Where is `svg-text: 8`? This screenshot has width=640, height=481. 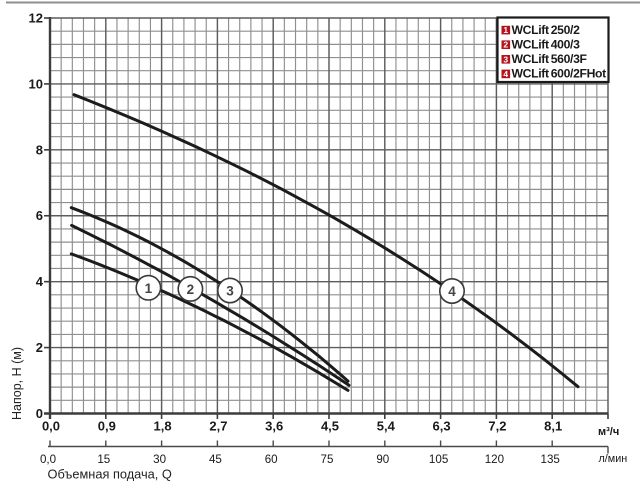
svg-text: 8 is located at coordinates (39, 149).